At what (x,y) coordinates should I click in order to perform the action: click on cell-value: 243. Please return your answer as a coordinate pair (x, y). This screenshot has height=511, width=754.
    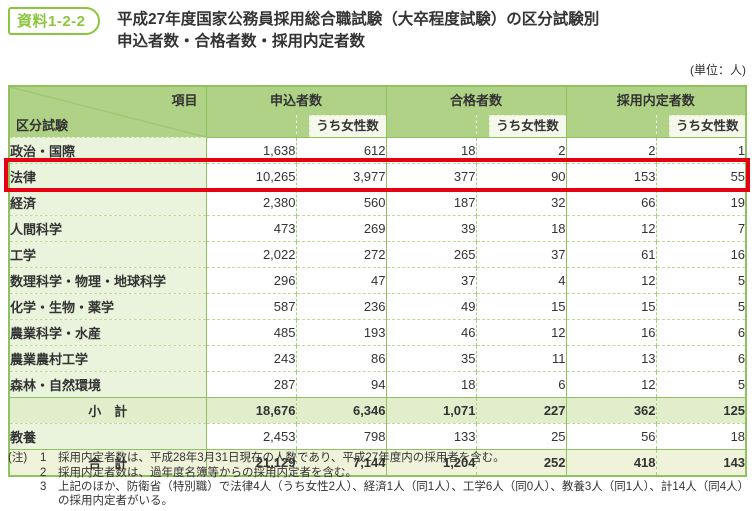
    Looking at the image, I should click on (250, 358).